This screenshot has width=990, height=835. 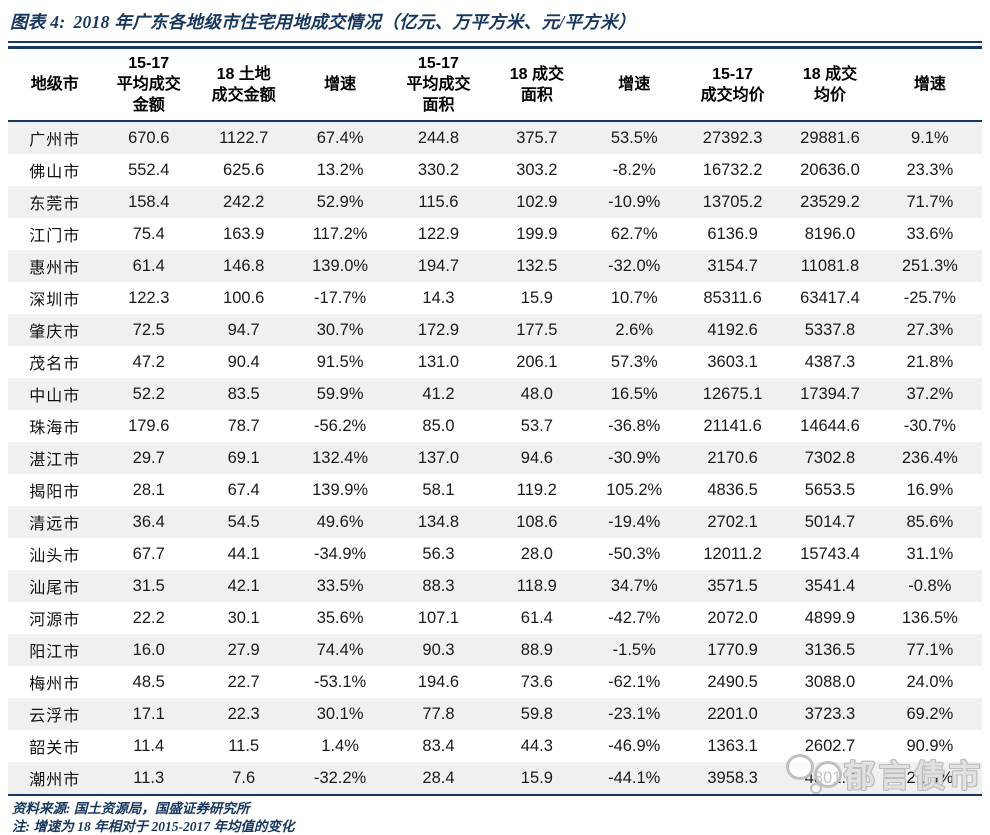 What do you see at coordinates (495, 24) in the screenshot?
I see `figure-title: 图表 4: 2018 年广东各地级市住宅用地成交情况（亿元、万平方米、元/平方米）` at bounding box center [495, 24].